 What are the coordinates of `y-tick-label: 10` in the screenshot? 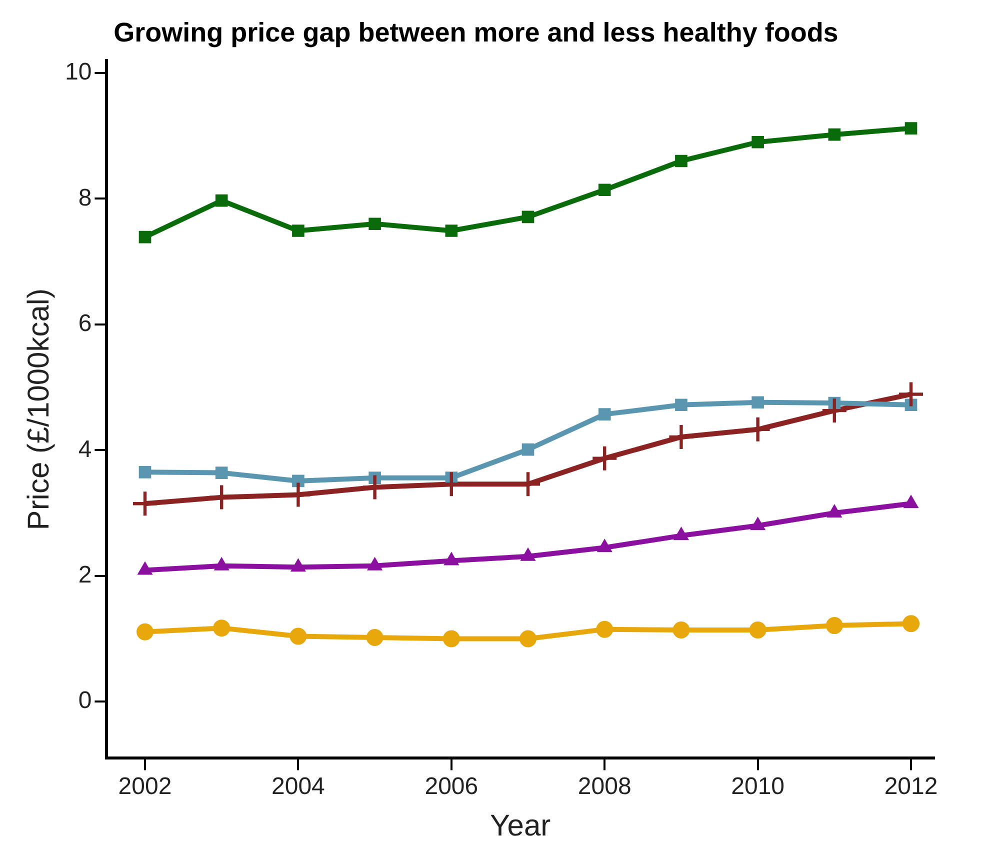 It's located at (78, 72).